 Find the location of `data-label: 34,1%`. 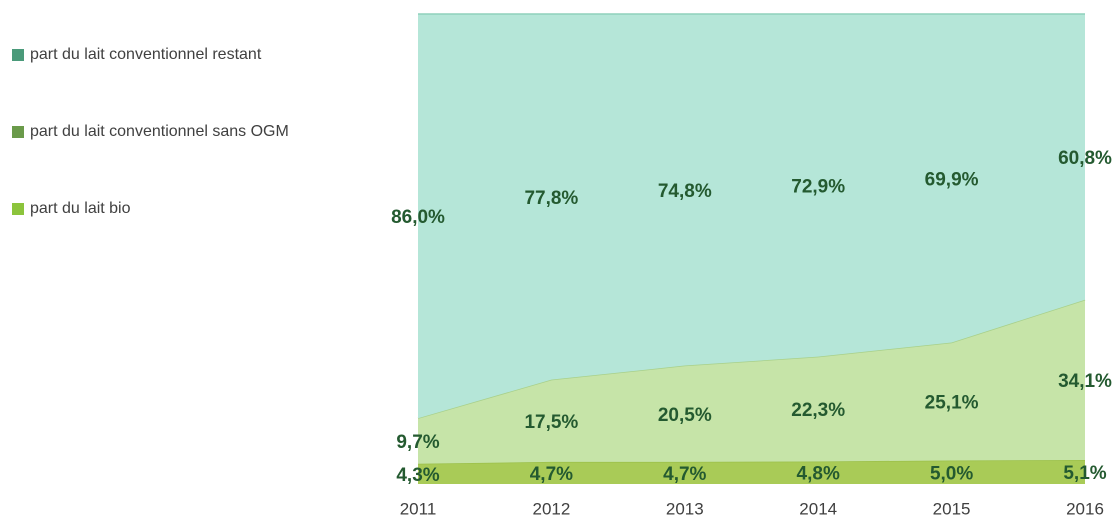

data-label: 34,1% is located at coordinates (1085, 381).